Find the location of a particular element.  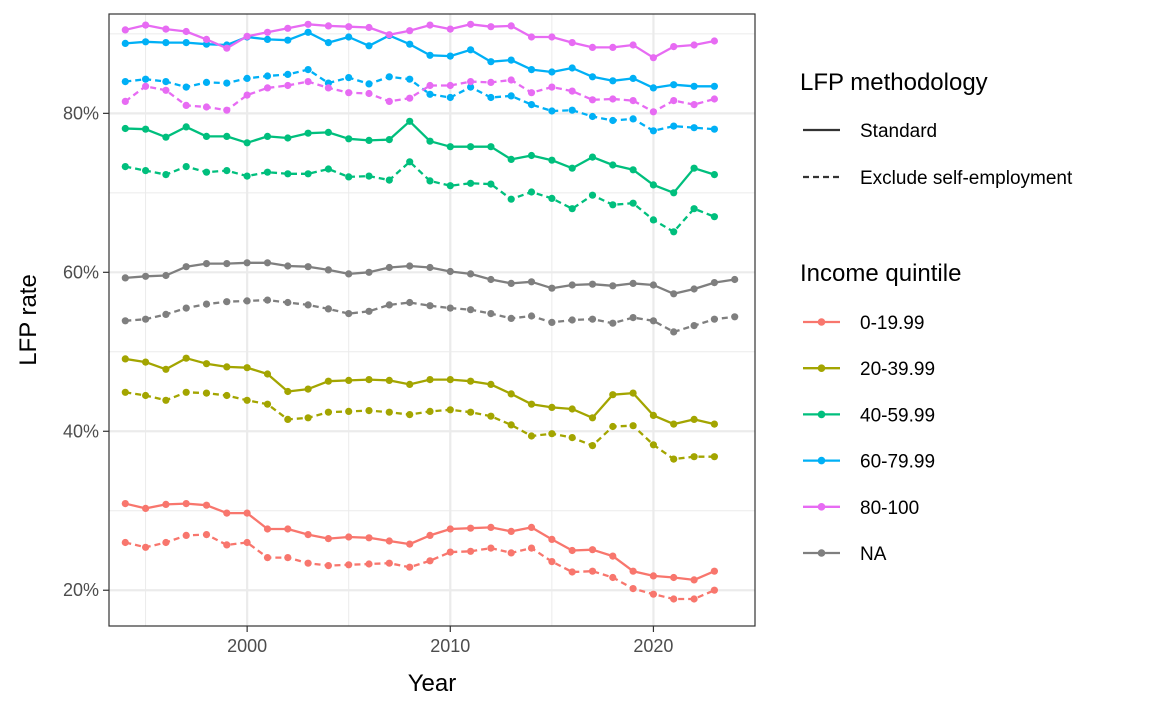

x-tick-label: 2020 is located at coordinates (653, 646).